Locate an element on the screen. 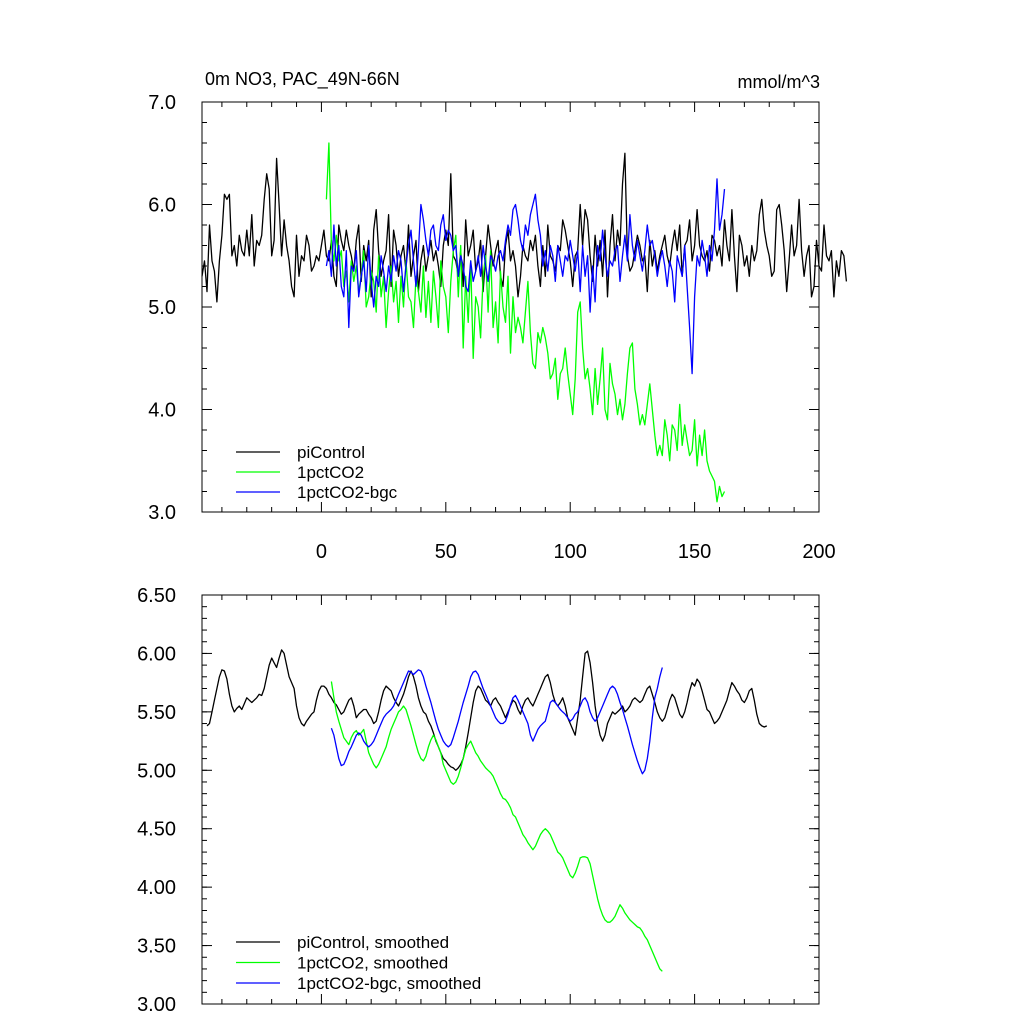 The width and height of the screenshot is (1024, 1024). y-tick-label: 5.50 is located at coordinates (156, 713).